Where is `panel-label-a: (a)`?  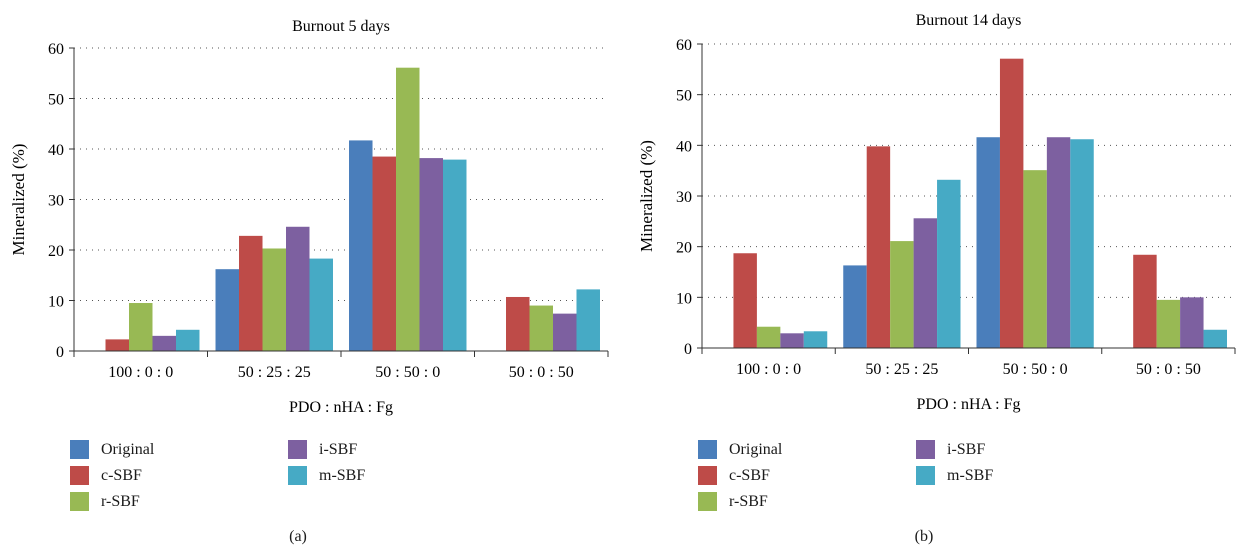
panel-label-a: (a) is located at coordinates (298, 536).